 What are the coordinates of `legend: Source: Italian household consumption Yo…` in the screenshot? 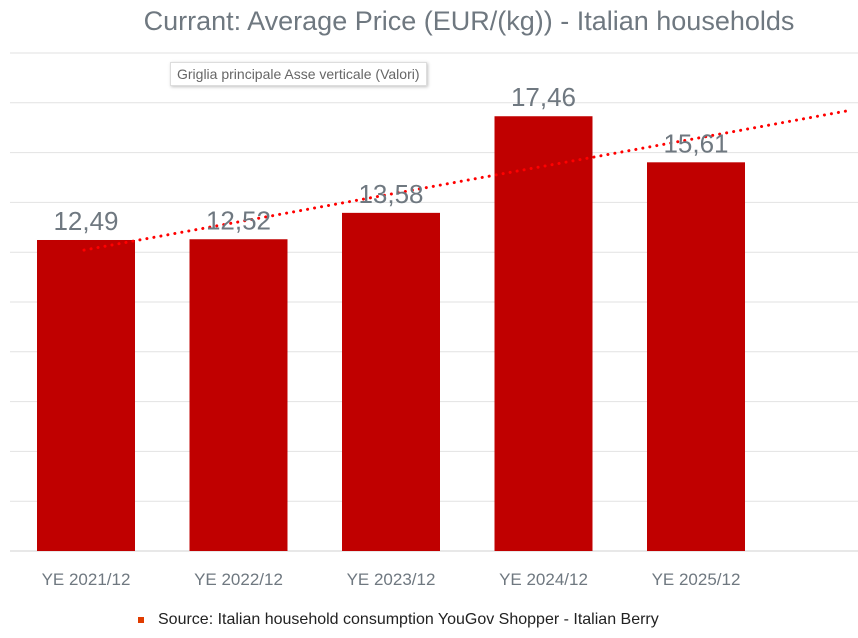 It's located at (398, 620).